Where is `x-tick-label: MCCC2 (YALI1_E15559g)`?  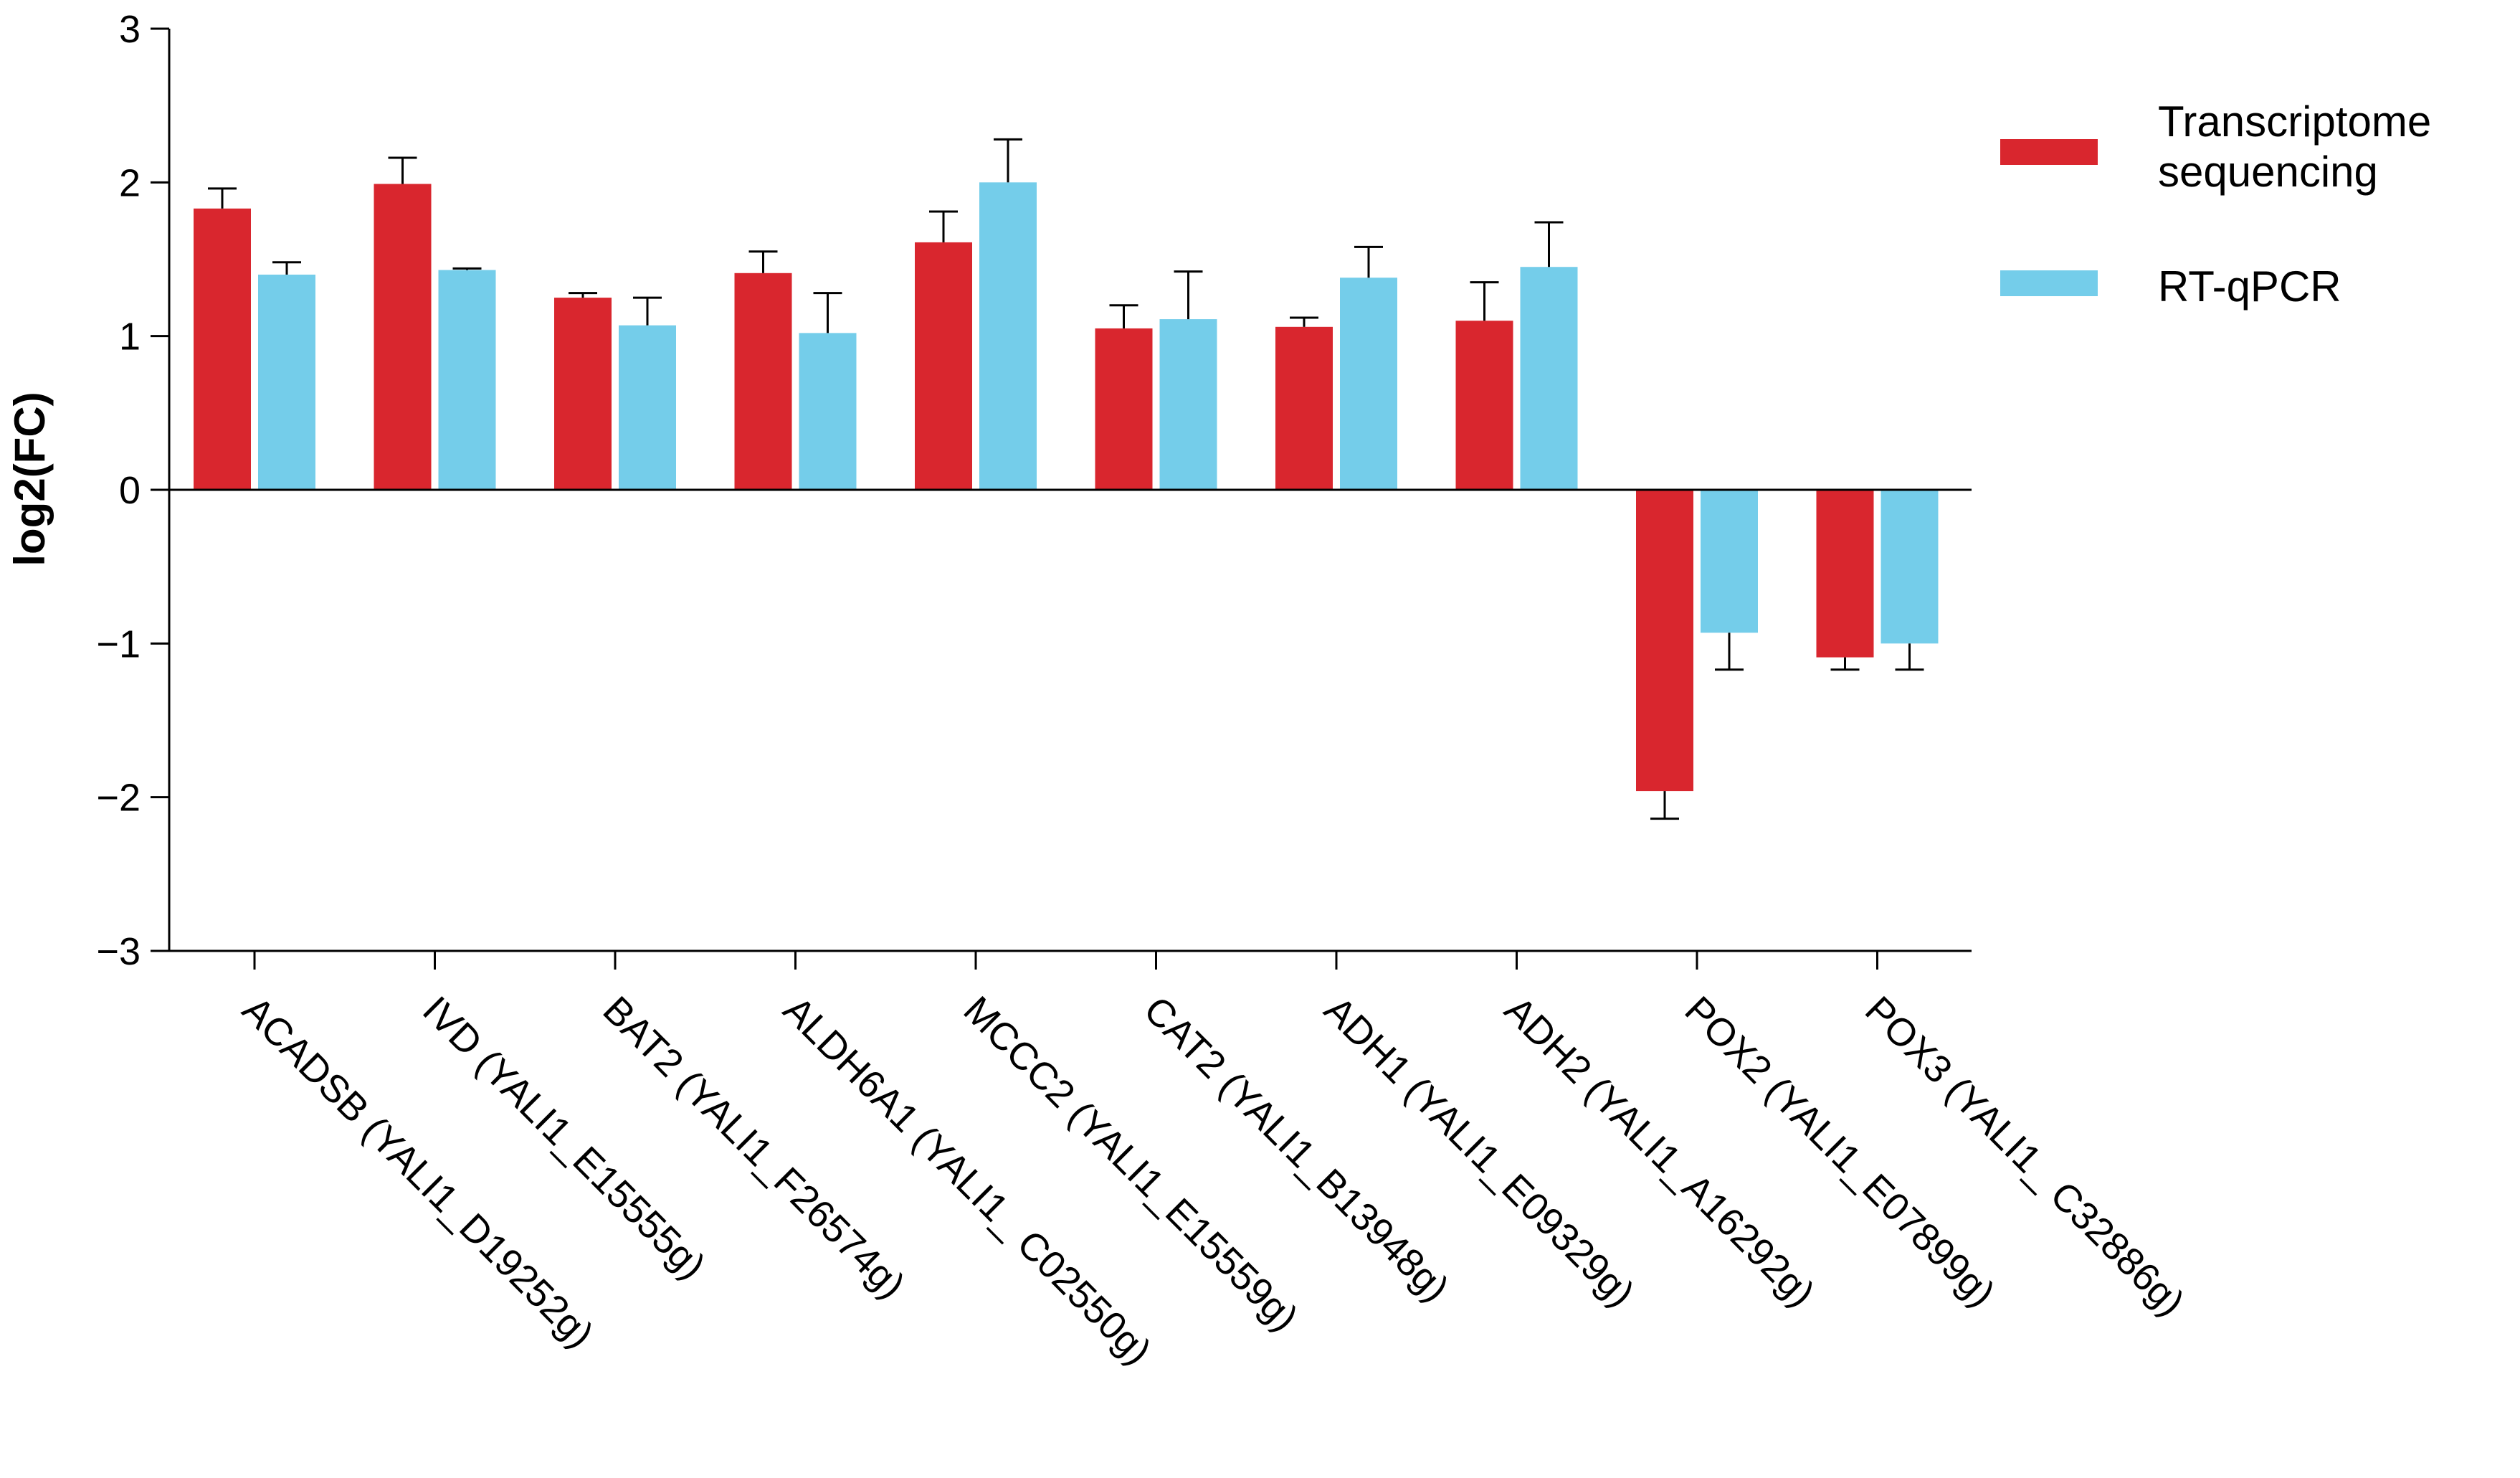
x-tick-label: MCCC2 (YALI1_E15559g) is located at coordinates (1131, 1164).